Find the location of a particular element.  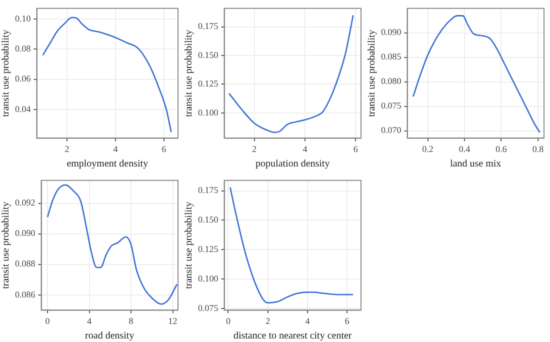

y-tick-label: 0.080 is located at coordinates (391, 81).